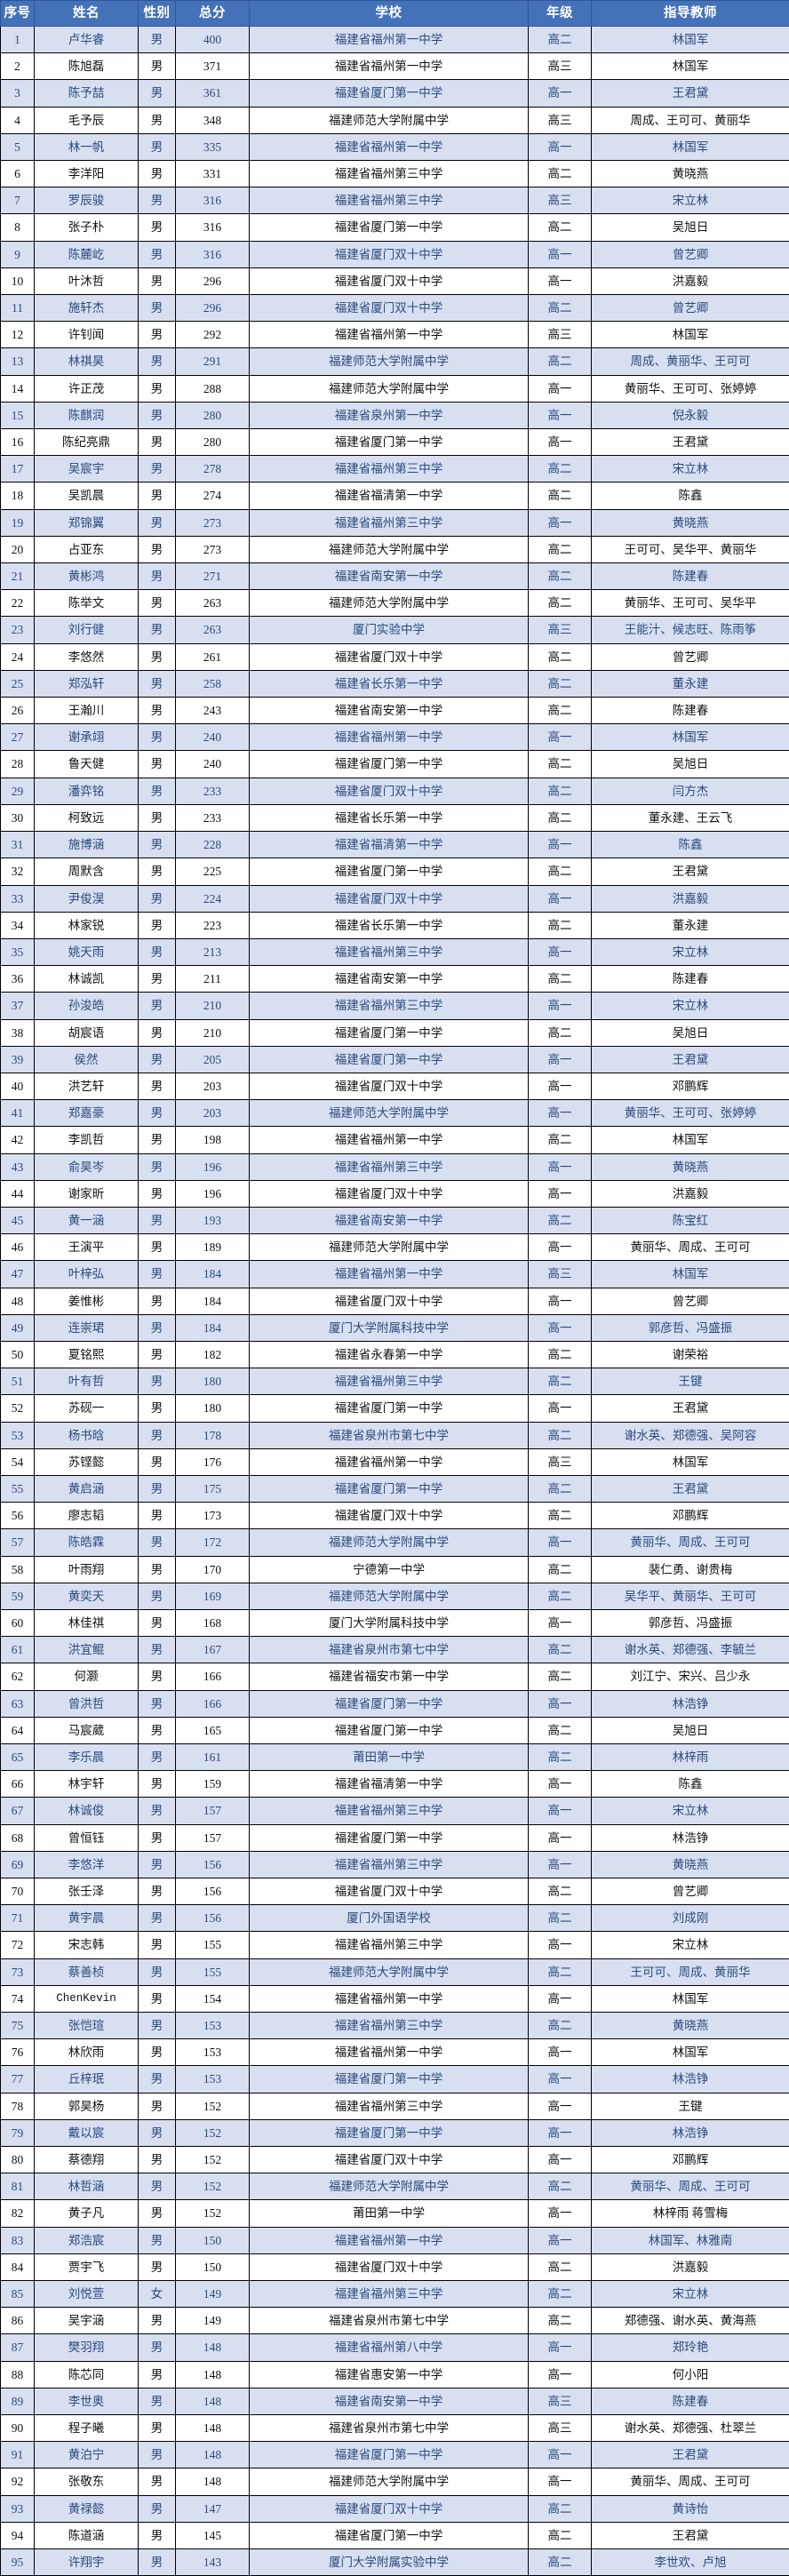 This screenshot has height=2576, width=789. What do you see at coordinates (213, 14) in the screenshot?
I see `column-header-score: 总分` at bounding box center [213, 14].